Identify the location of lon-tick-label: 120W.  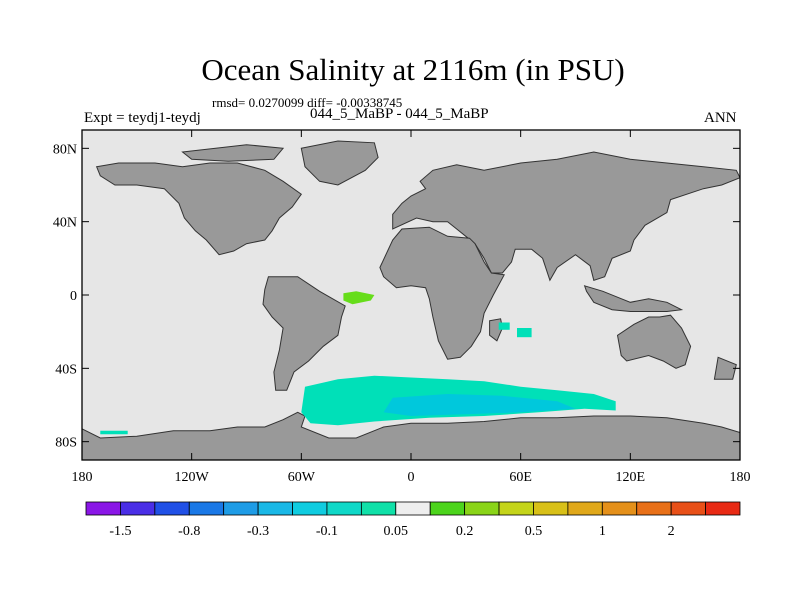
(192, 477).